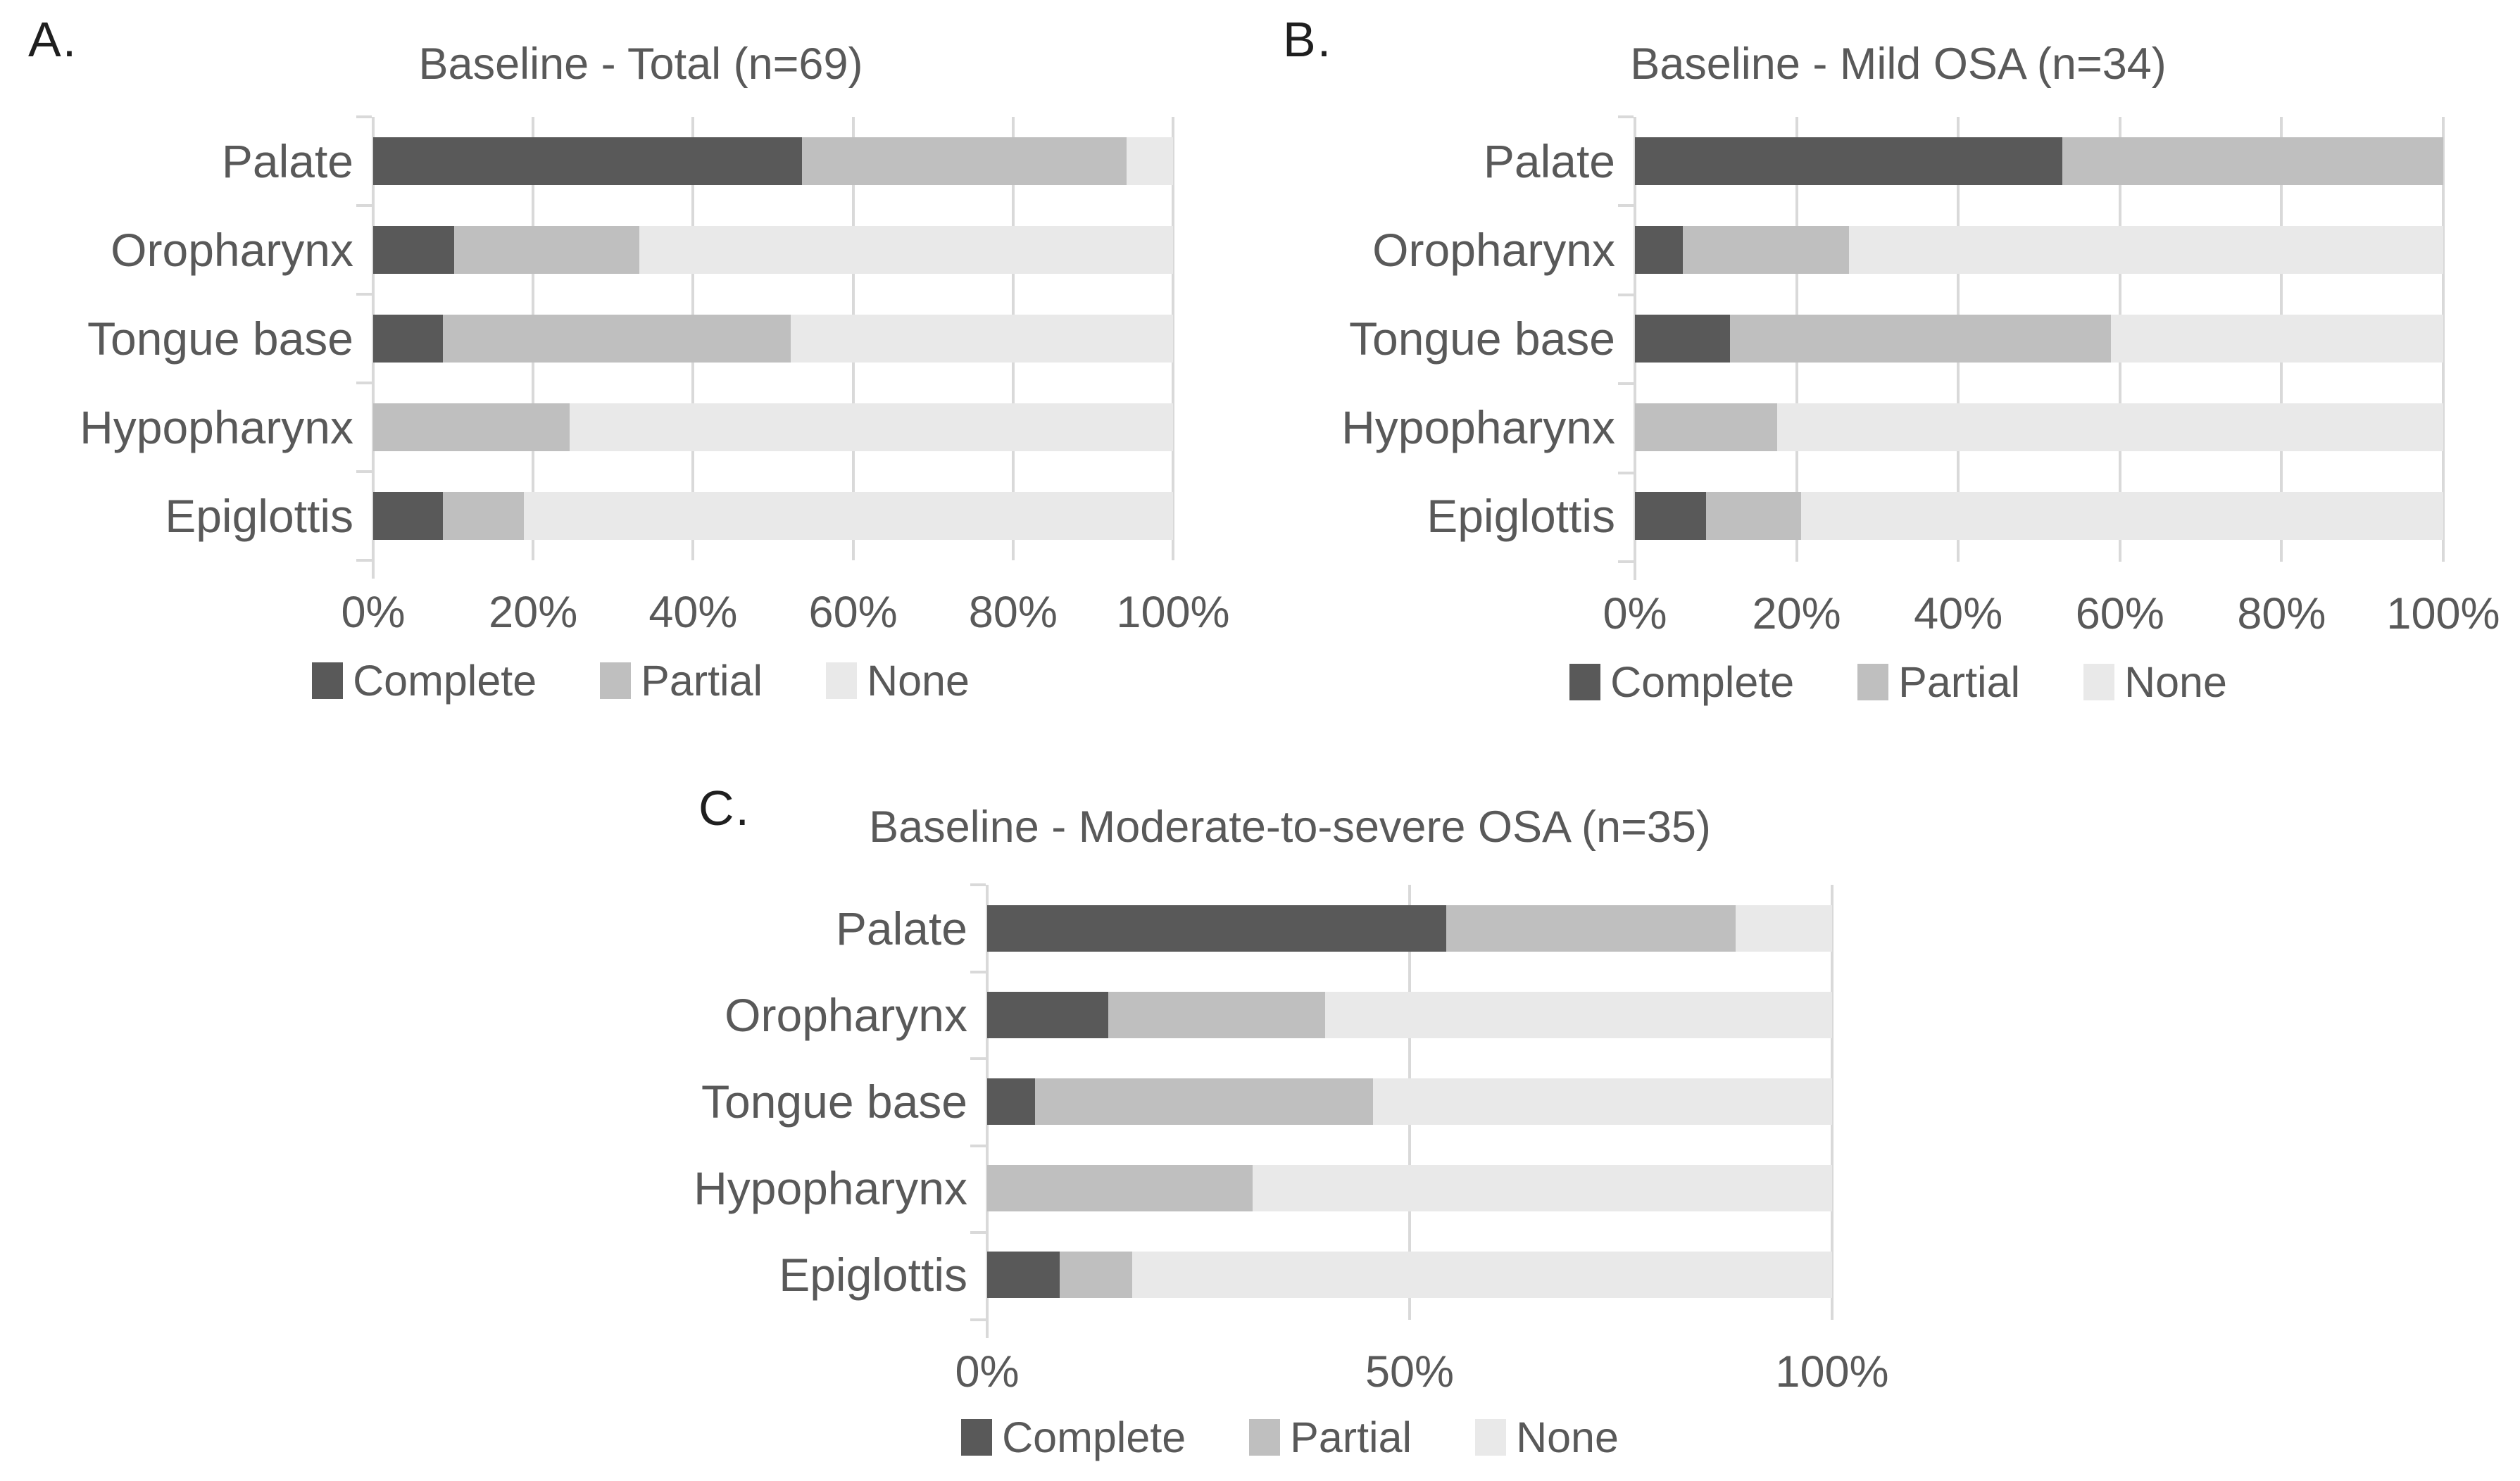 Image resolution: width=2520 pixels, height=1481 pixels. I want to click on legend-item-none: None, so click(2155, 682).